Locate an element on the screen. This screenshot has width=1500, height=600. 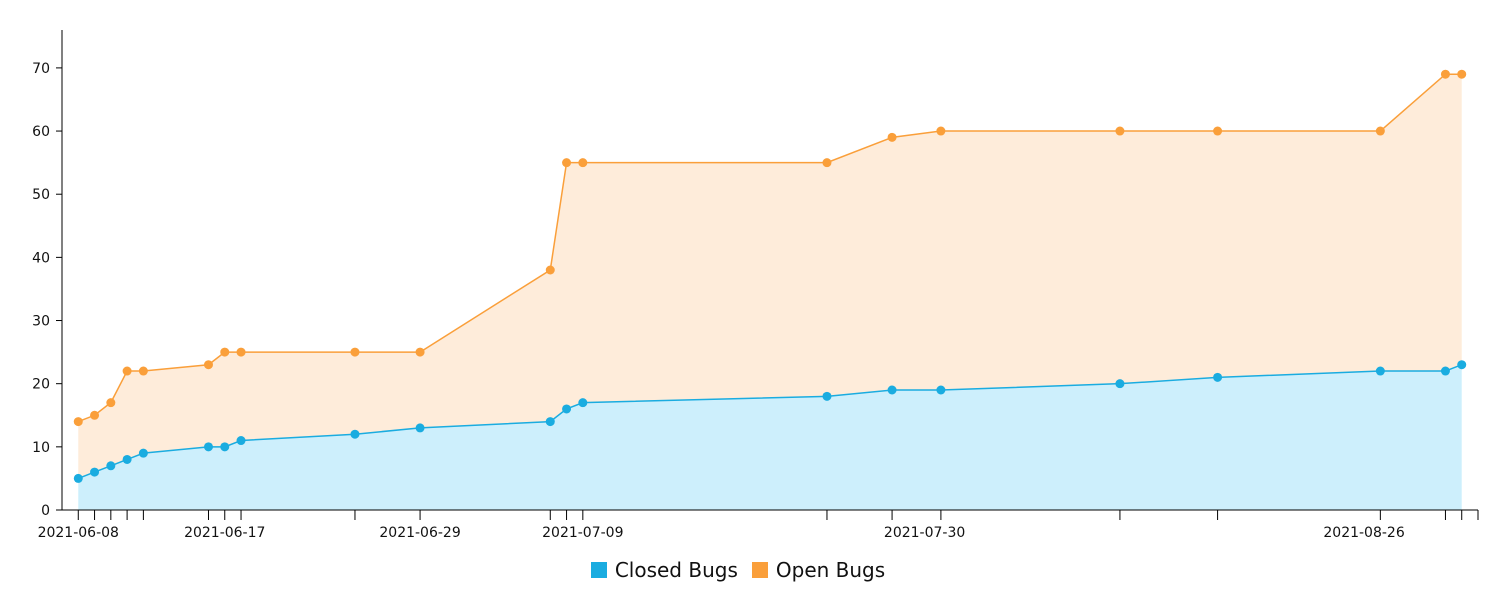
y-tick-label: 20 is located at coordinates (41, 385).